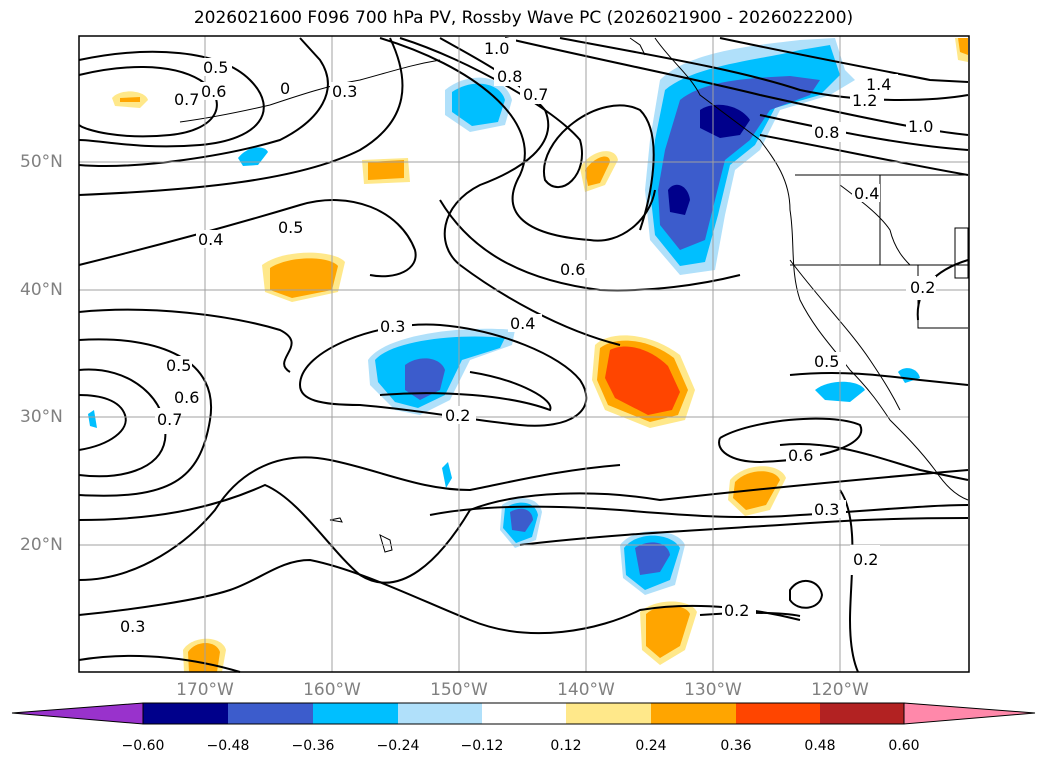  I want to click on colorbar-tick: −0.48, so click(228, 746).